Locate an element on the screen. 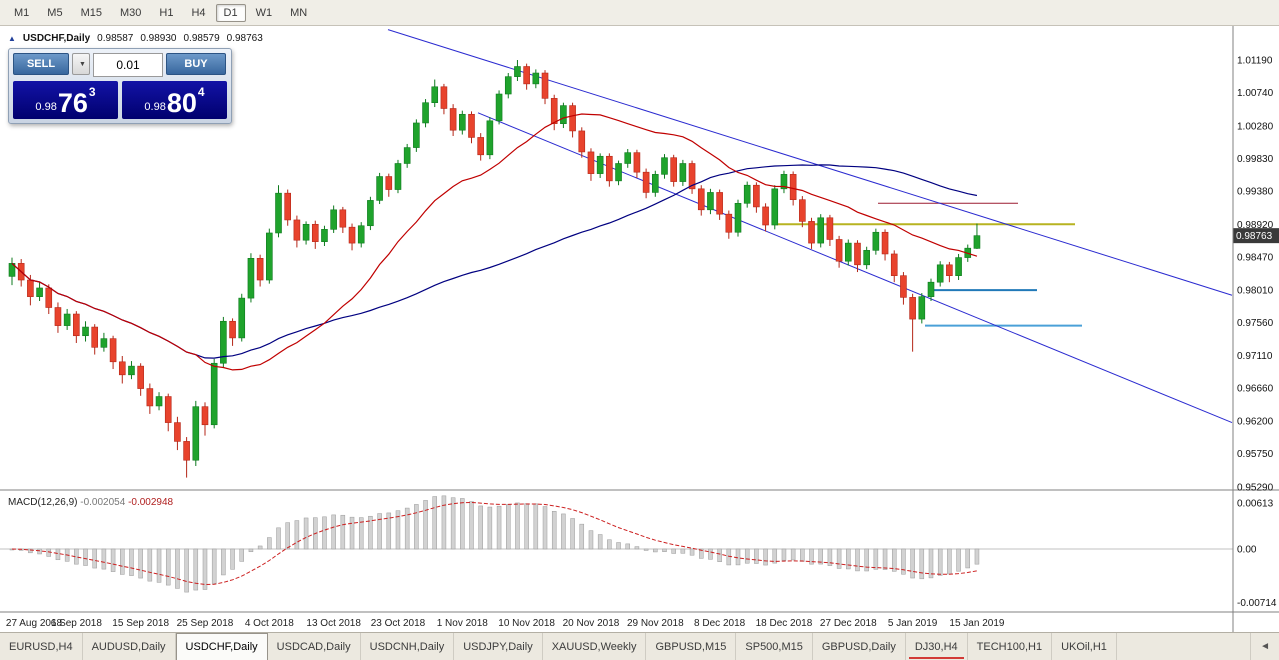 This screenshot has width=1279, height=660. svg-text: 10 Nov 2018 is located at coordinates (526, 623).